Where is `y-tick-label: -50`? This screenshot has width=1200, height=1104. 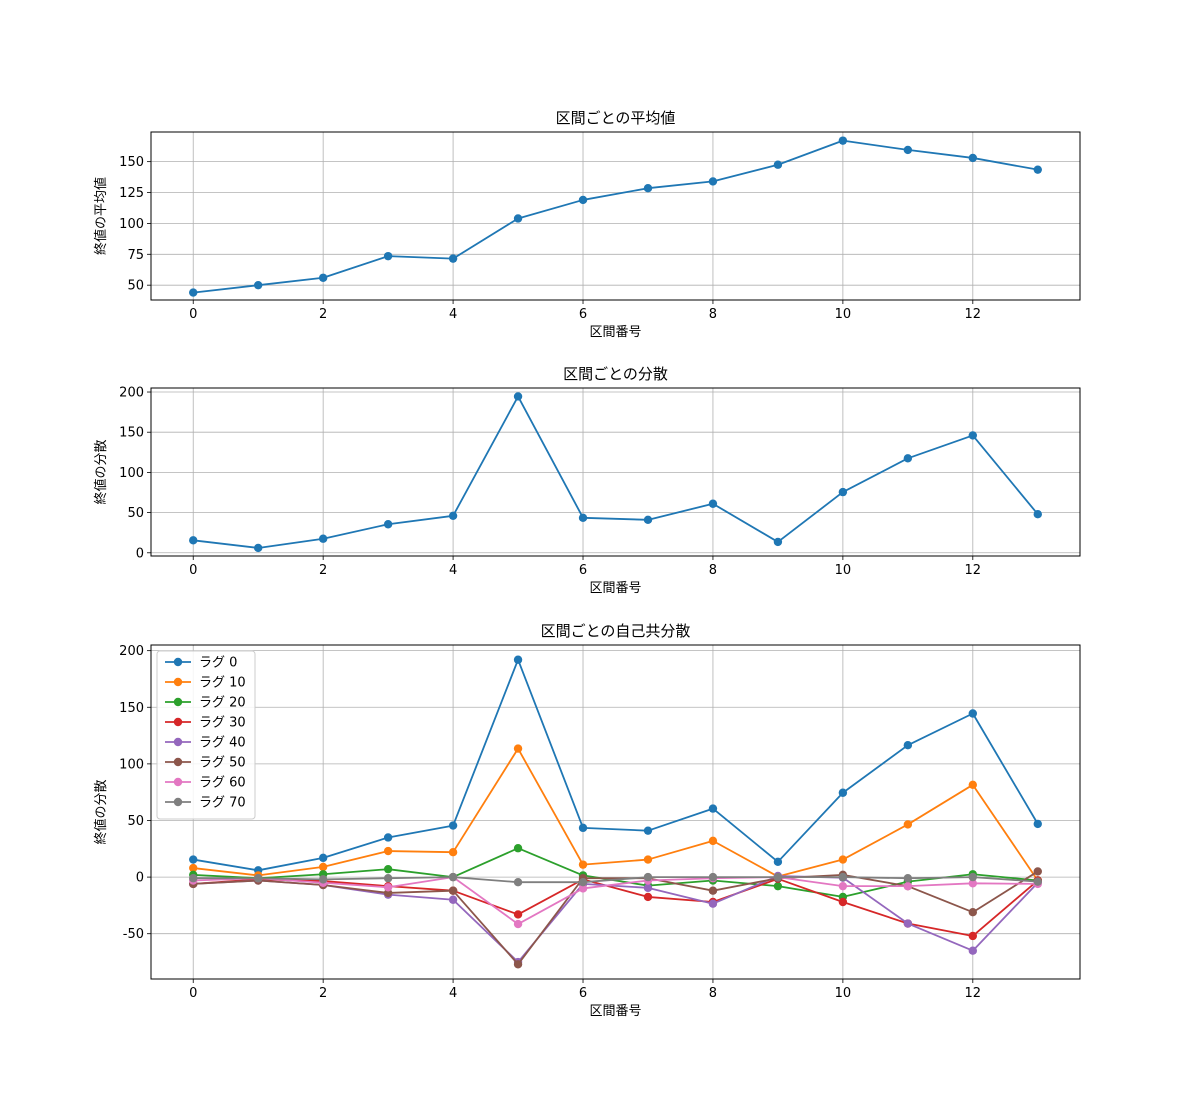 y-tick-label: -50 is located at coordinates (133, 934).